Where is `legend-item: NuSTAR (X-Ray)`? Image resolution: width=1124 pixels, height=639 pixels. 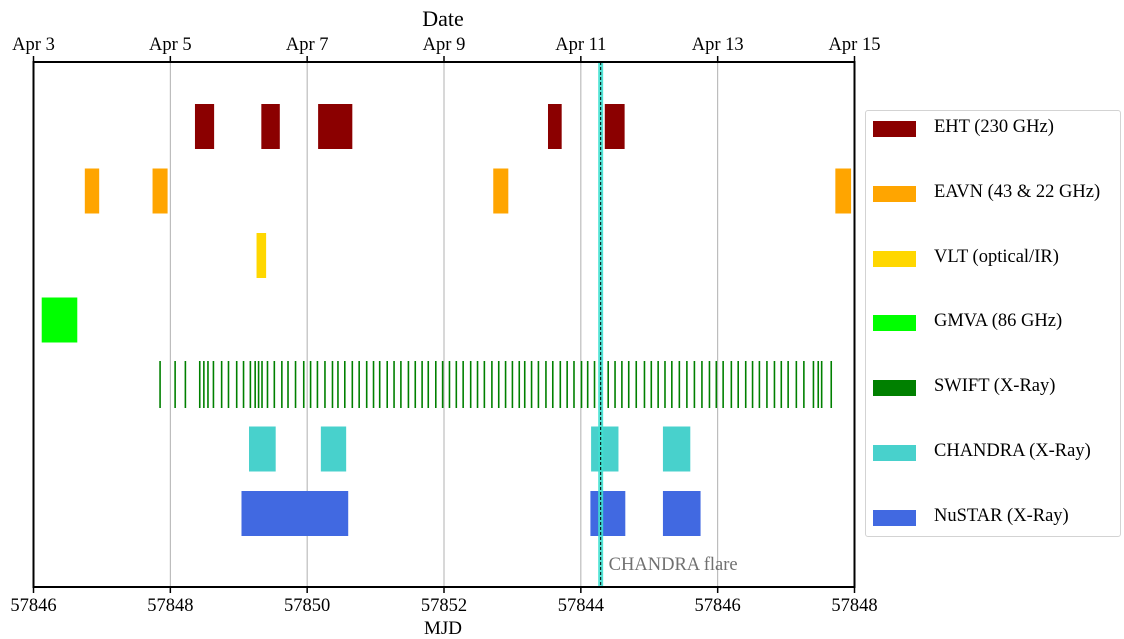
legend-item: NuSTAR (X-Ray) is located at coordinates (995, 516).